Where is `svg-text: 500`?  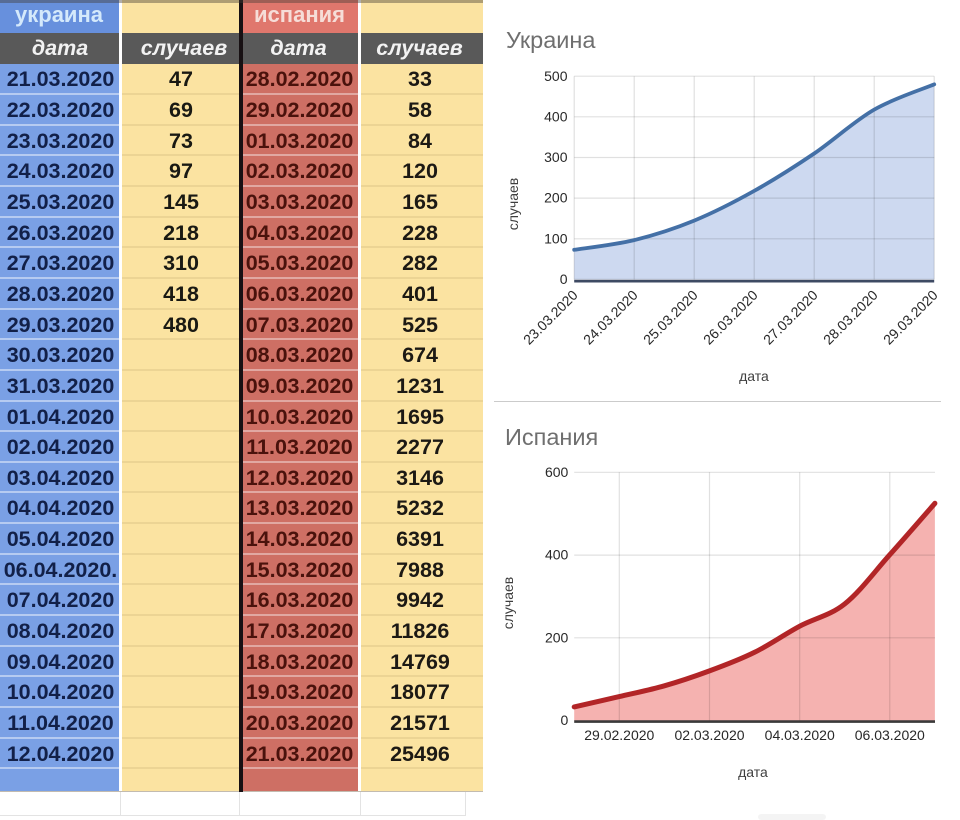 svg-text: 500 is located at coordinates (556, 76).